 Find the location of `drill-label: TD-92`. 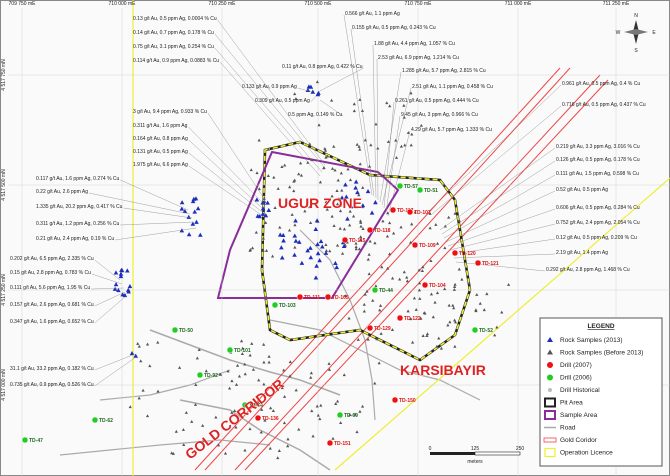

drill-label: TD-92 is located at coordinates (211, 376).